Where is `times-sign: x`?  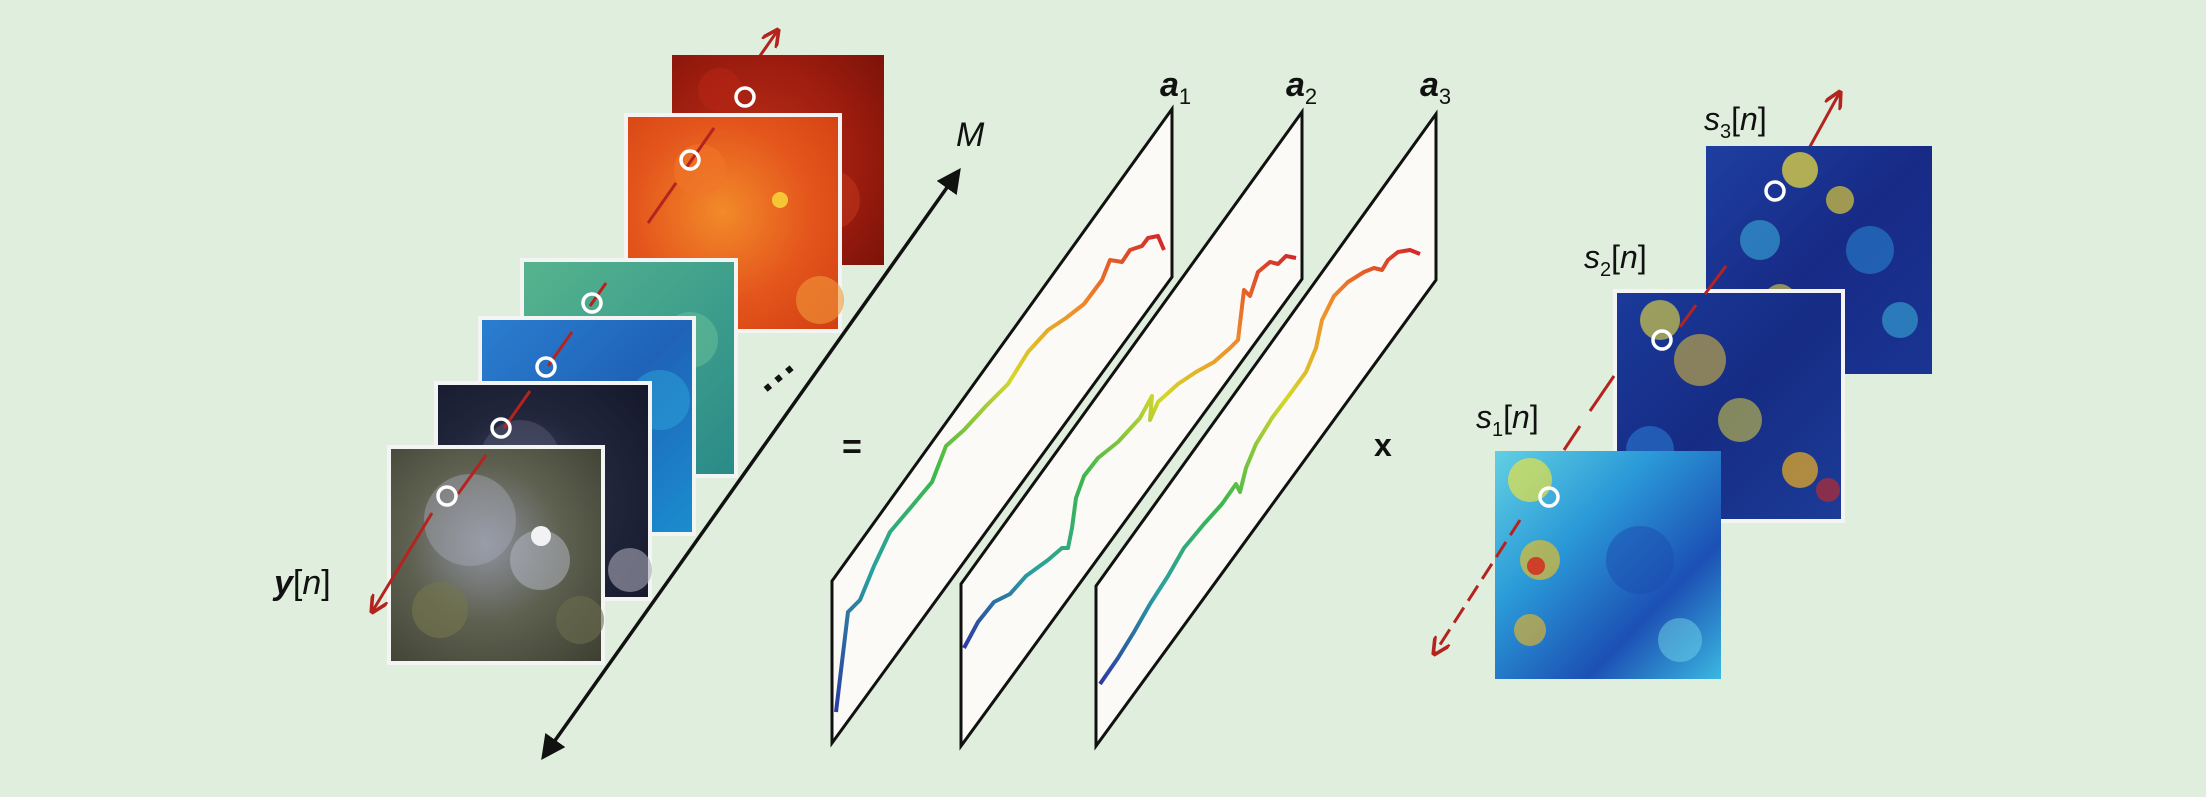
times-sign: x is located at coordinates (1383, 445).